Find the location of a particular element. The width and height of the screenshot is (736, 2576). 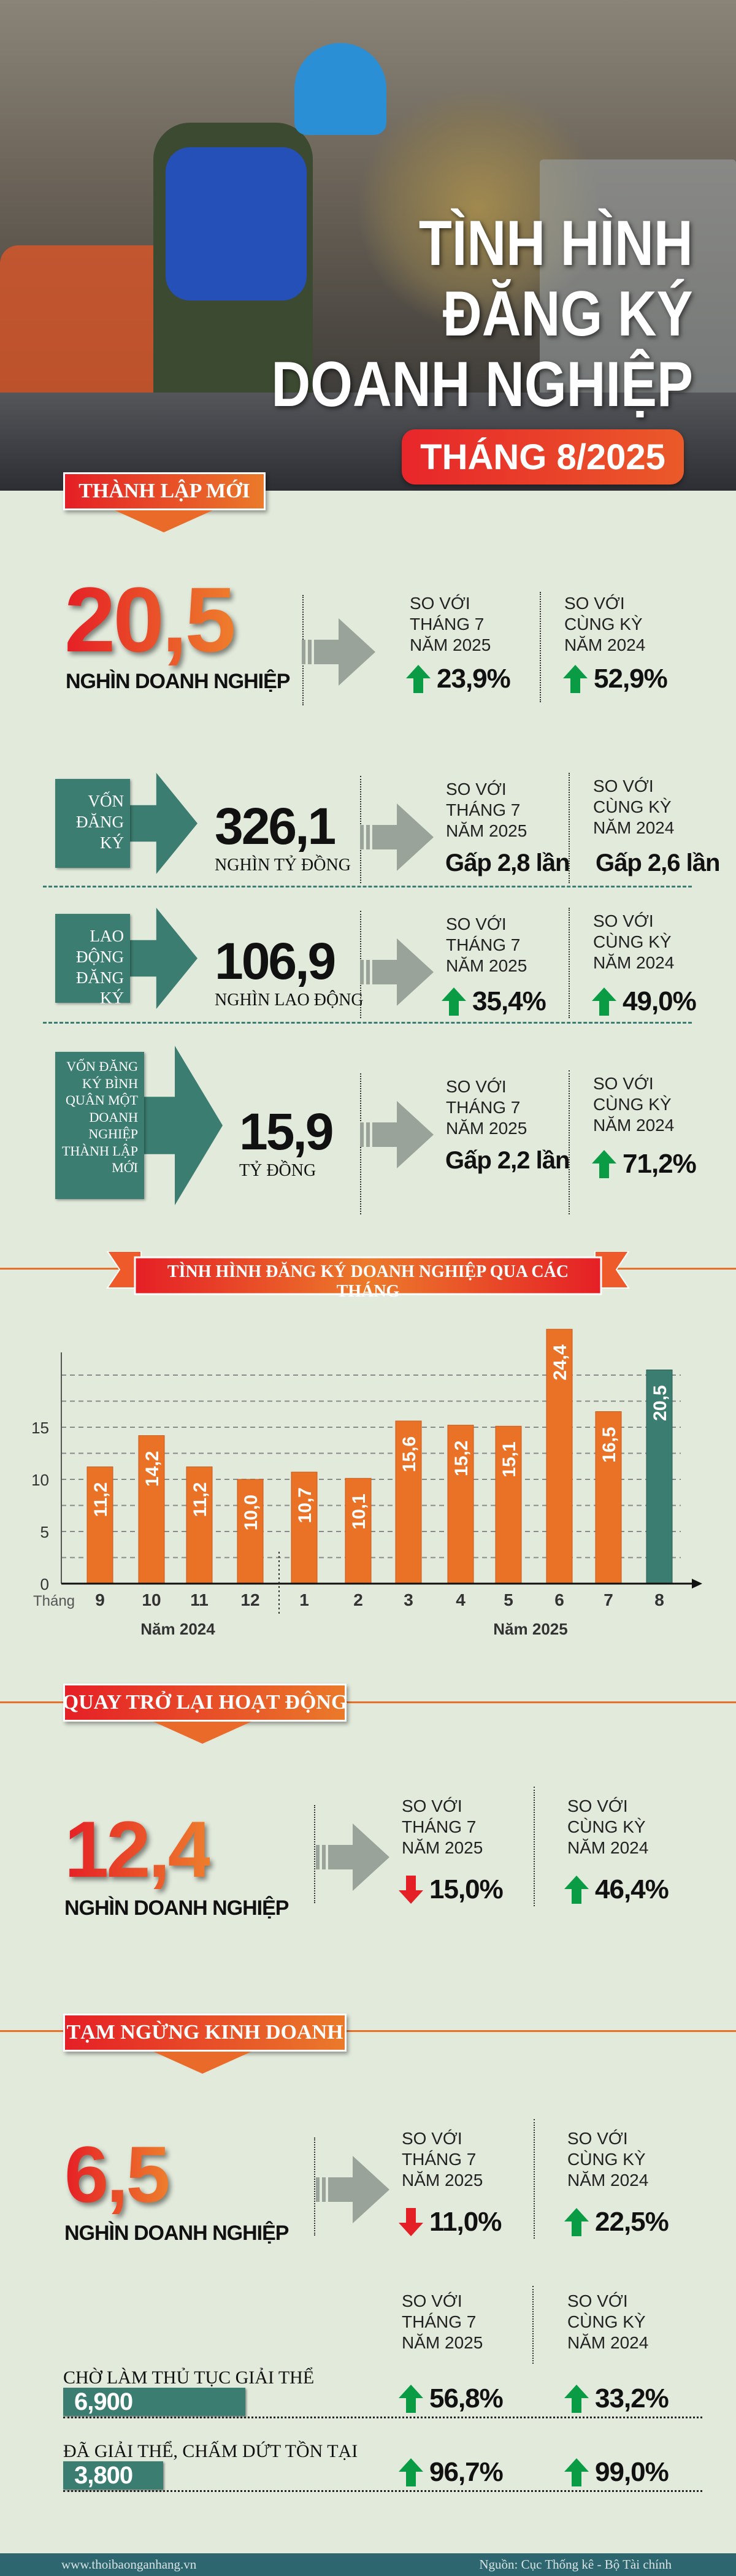

change-vs-year: 46,4% is located at coordinates (616, 1889).